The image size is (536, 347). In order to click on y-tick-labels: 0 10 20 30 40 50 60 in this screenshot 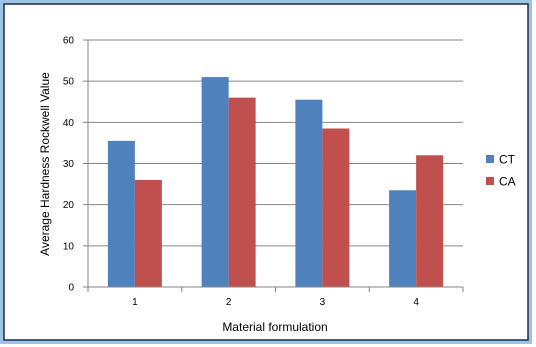, I will do `click(69, 165)`.